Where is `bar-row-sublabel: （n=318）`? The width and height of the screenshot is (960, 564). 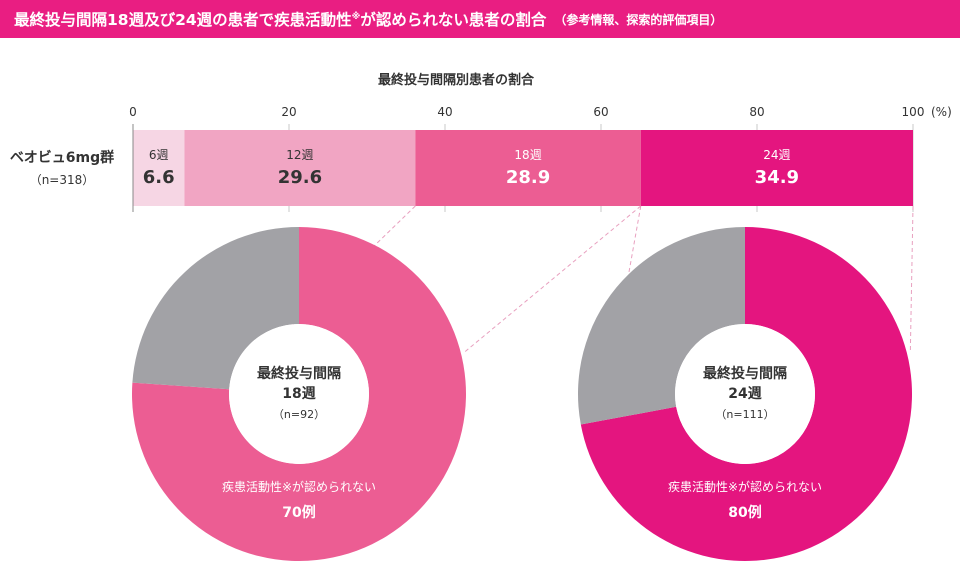
bar-row-sublabel: （n=318） is located at coordinates (62, 180).